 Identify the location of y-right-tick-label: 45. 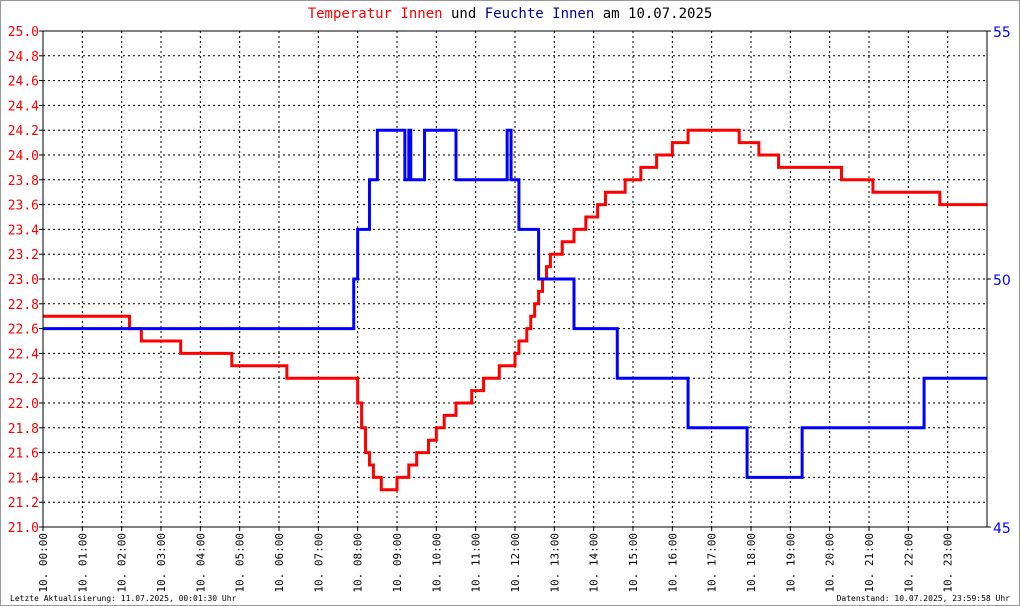
(1002, 529).